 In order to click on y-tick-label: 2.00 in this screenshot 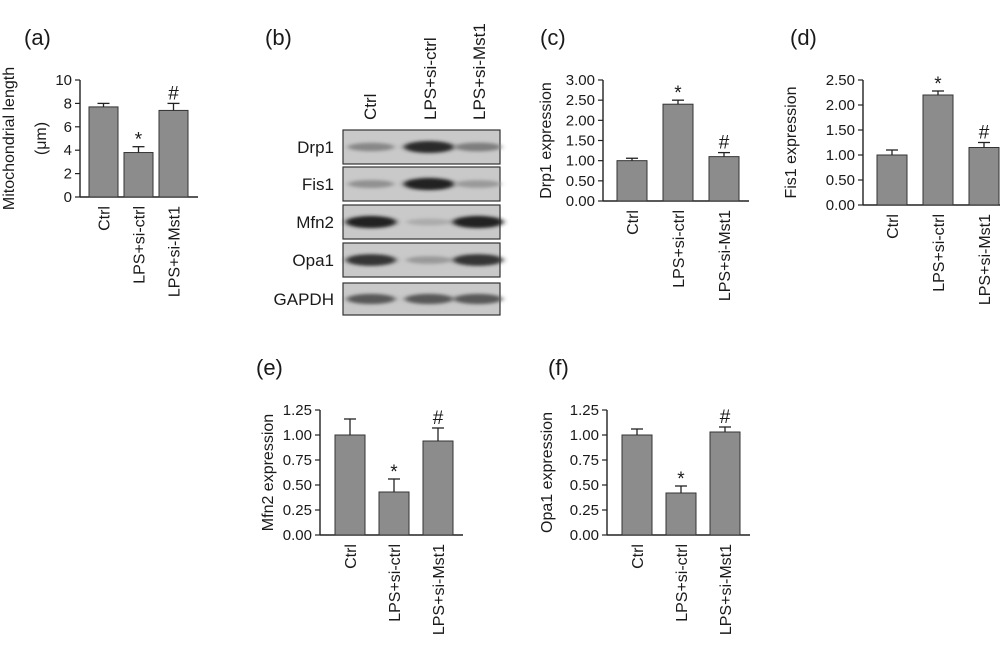, I will do `click(840, 105)`.